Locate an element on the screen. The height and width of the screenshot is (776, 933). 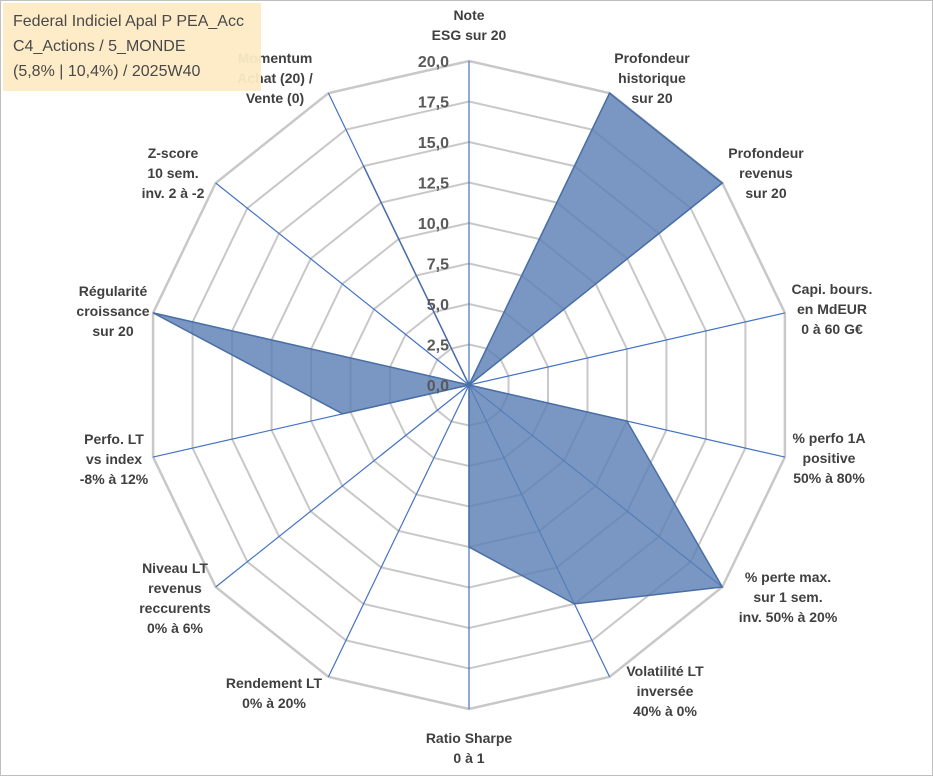
axis-label-12: Z-score 10 sem. inv. 2 à -2 is located at coordinates (173, 173).